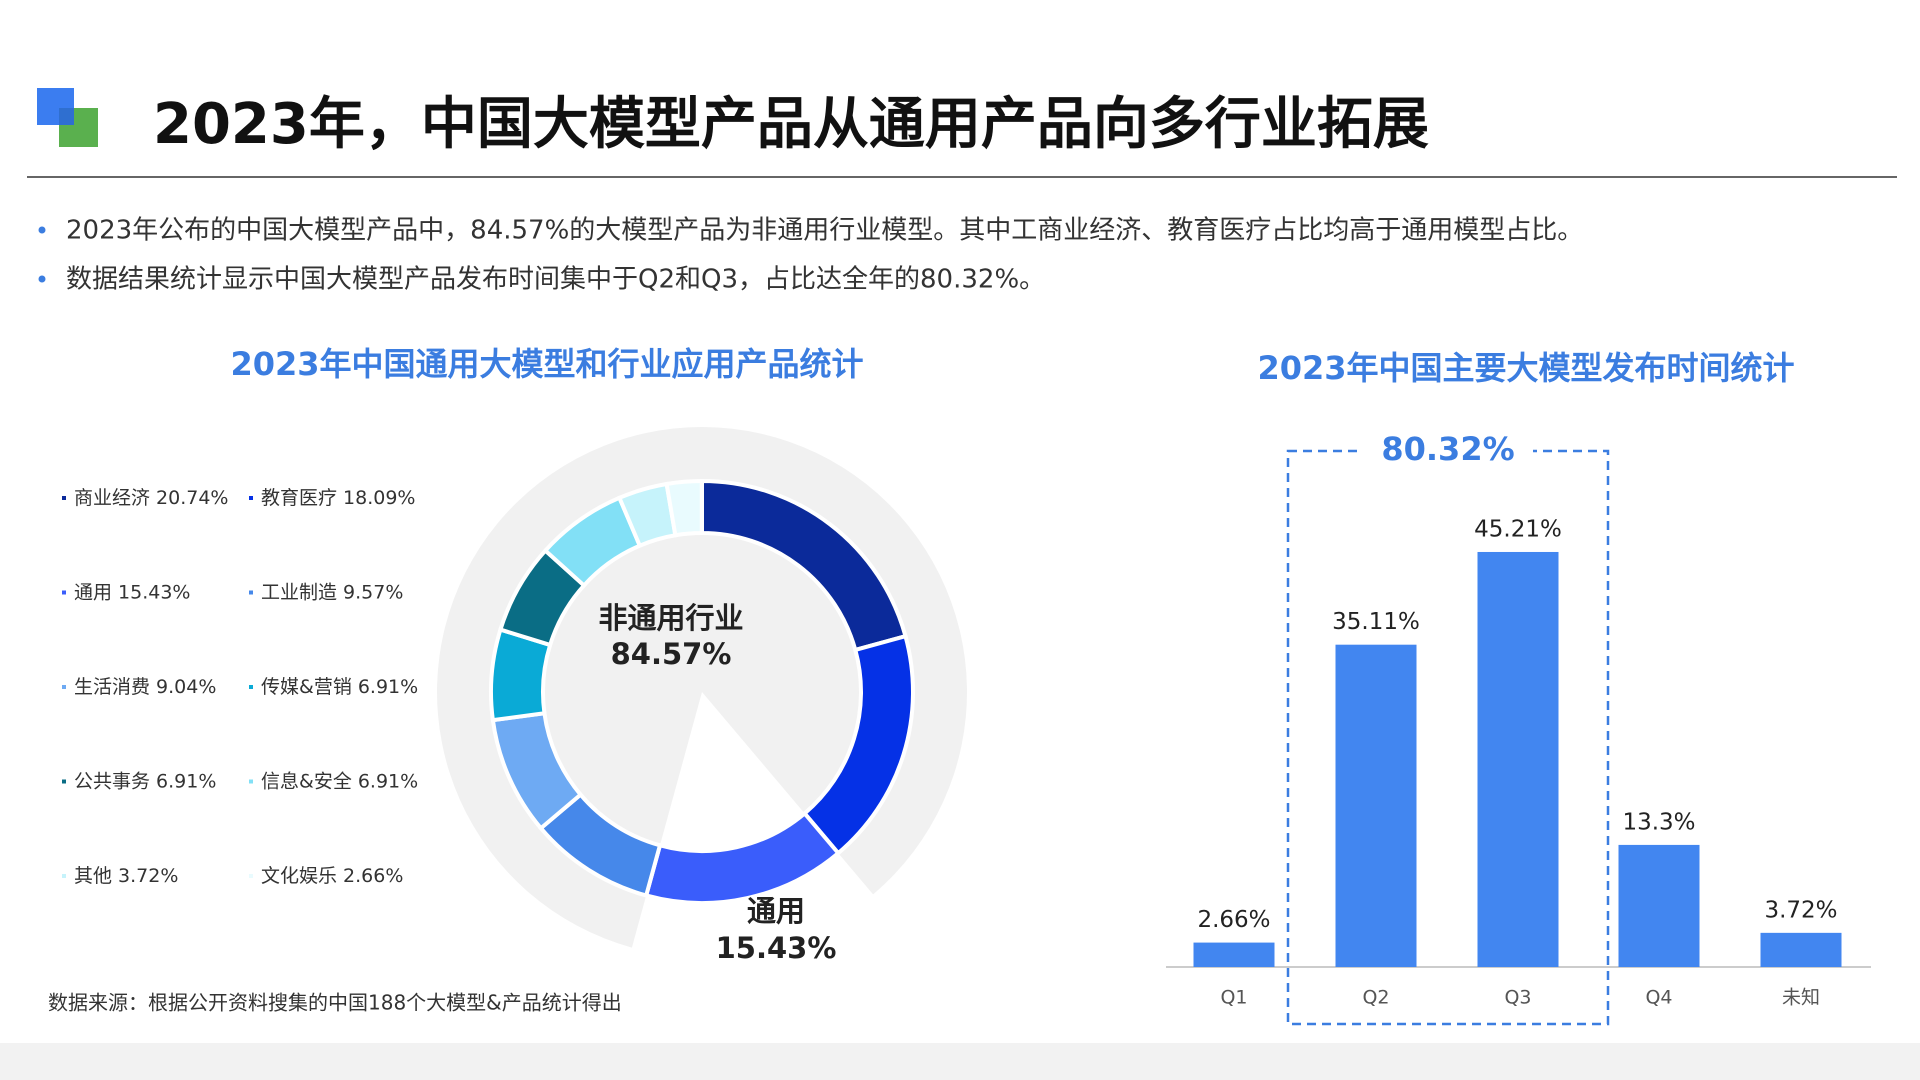  Describe the element at coordinates (1233, 920) in the screenshot. I see `value-label: 2.66%` at that location.